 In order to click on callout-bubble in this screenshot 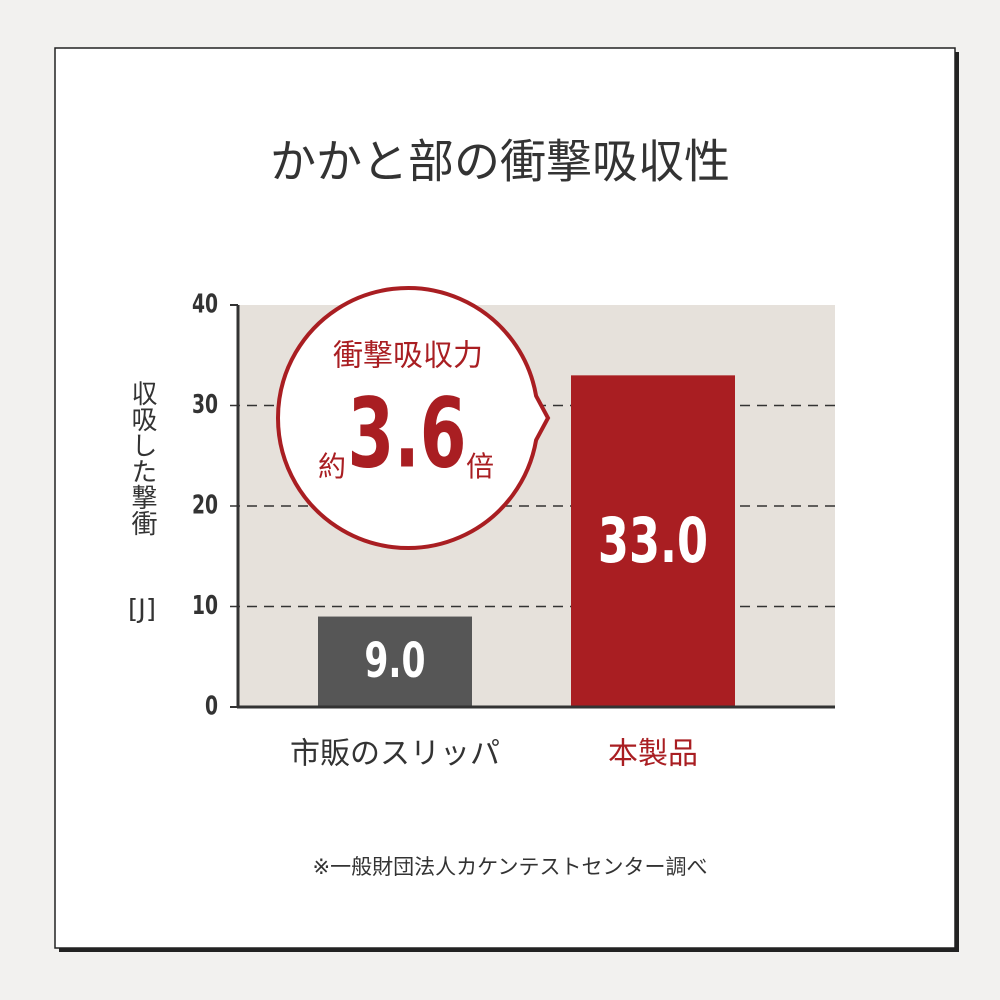, I will do `click(413, 418)`.